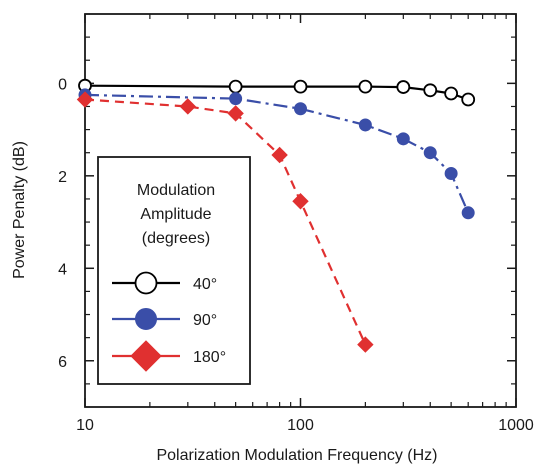 The height and width of the screenshot is (472, 537). What do you see at coordinates (209, 357) in the screenshot?
I see `legend-label: 180°` at bounding box center [209, 357].